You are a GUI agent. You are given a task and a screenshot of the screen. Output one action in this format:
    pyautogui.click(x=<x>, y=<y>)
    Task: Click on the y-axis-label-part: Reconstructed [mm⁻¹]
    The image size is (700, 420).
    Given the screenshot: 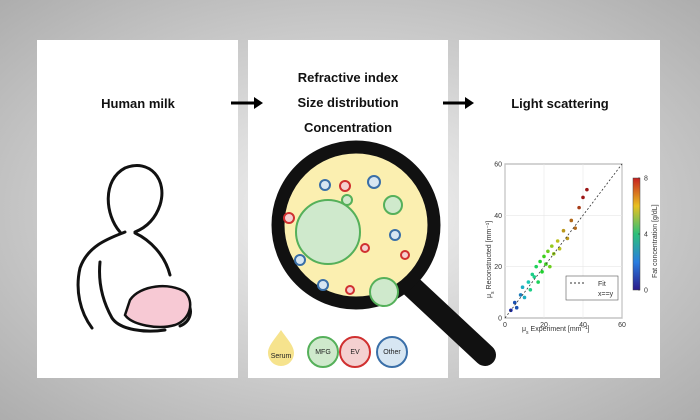 What is the action you would take?
    pyautogui.click(x=489, y=255)
    